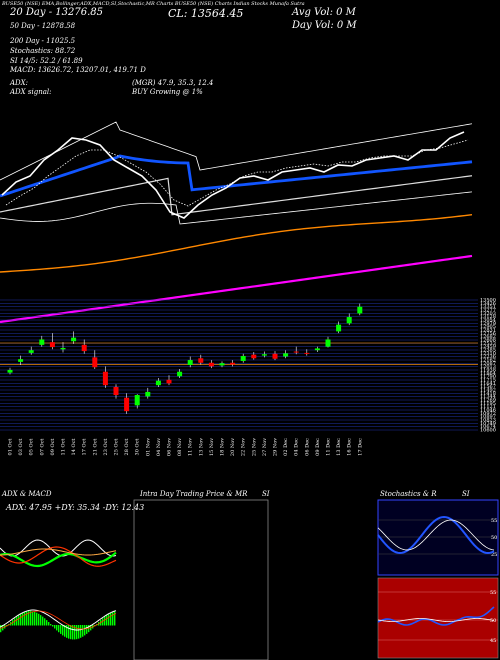 This screenshot has height=660, width=500. I want to click on y-tick-label: 10749, so click(488, 424).